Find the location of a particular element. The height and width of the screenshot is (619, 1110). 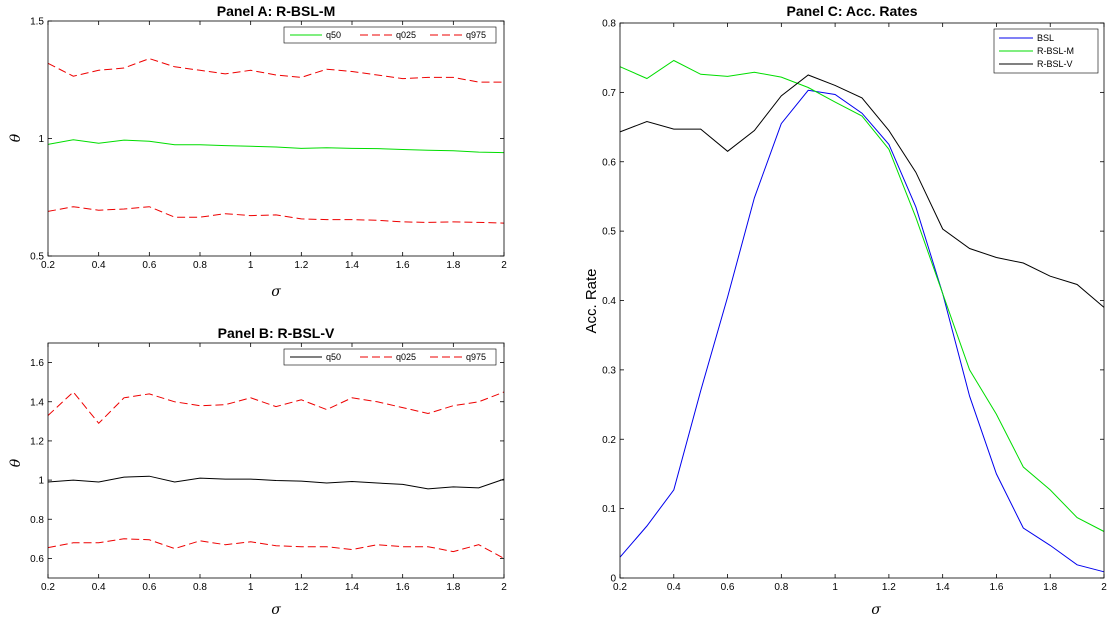

panel-c-xtick-label: 1 is located at coordinates (835, 587).